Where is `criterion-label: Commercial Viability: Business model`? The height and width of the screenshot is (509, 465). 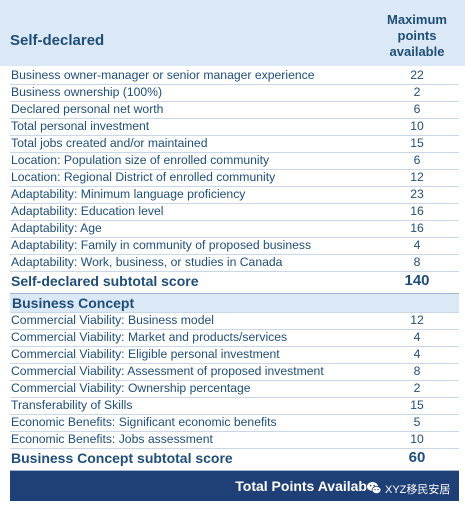 criterion-label: Commercial Viability: Business model is located at coordinates (112, 320).